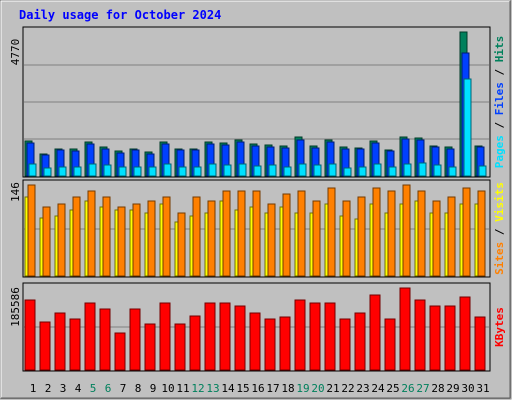 The height and width of the screenshot is (404, 512). I want to click on visits-ymax-label: 146, so click(15, 192).